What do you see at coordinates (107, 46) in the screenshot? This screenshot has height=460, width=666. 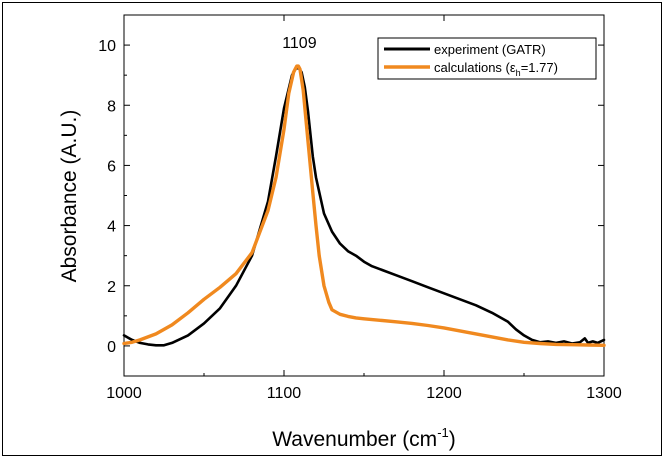 I see `y-tick-label: 10` at bounding box center [107, 46].